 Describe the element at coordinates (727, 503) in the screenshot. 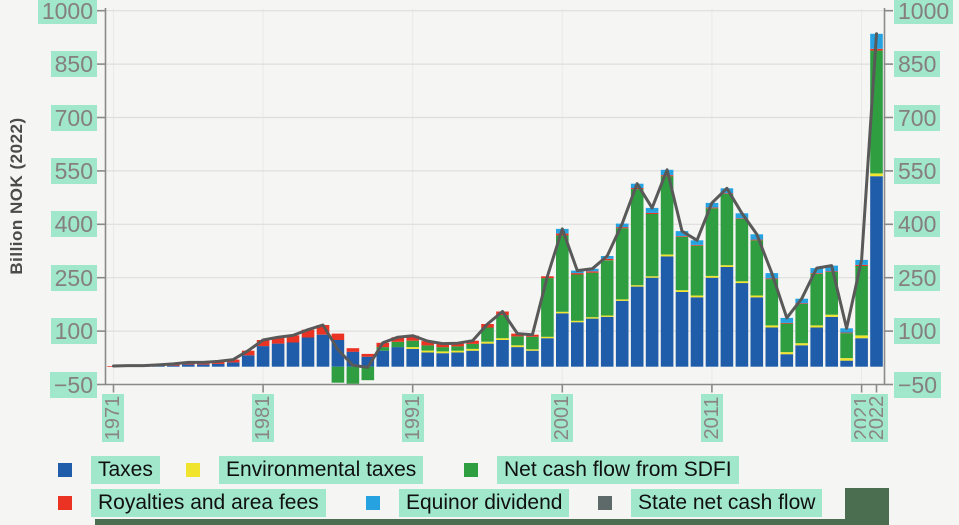

I see `legend-label-state-net-cash-flow: State net cash flow` at that location.